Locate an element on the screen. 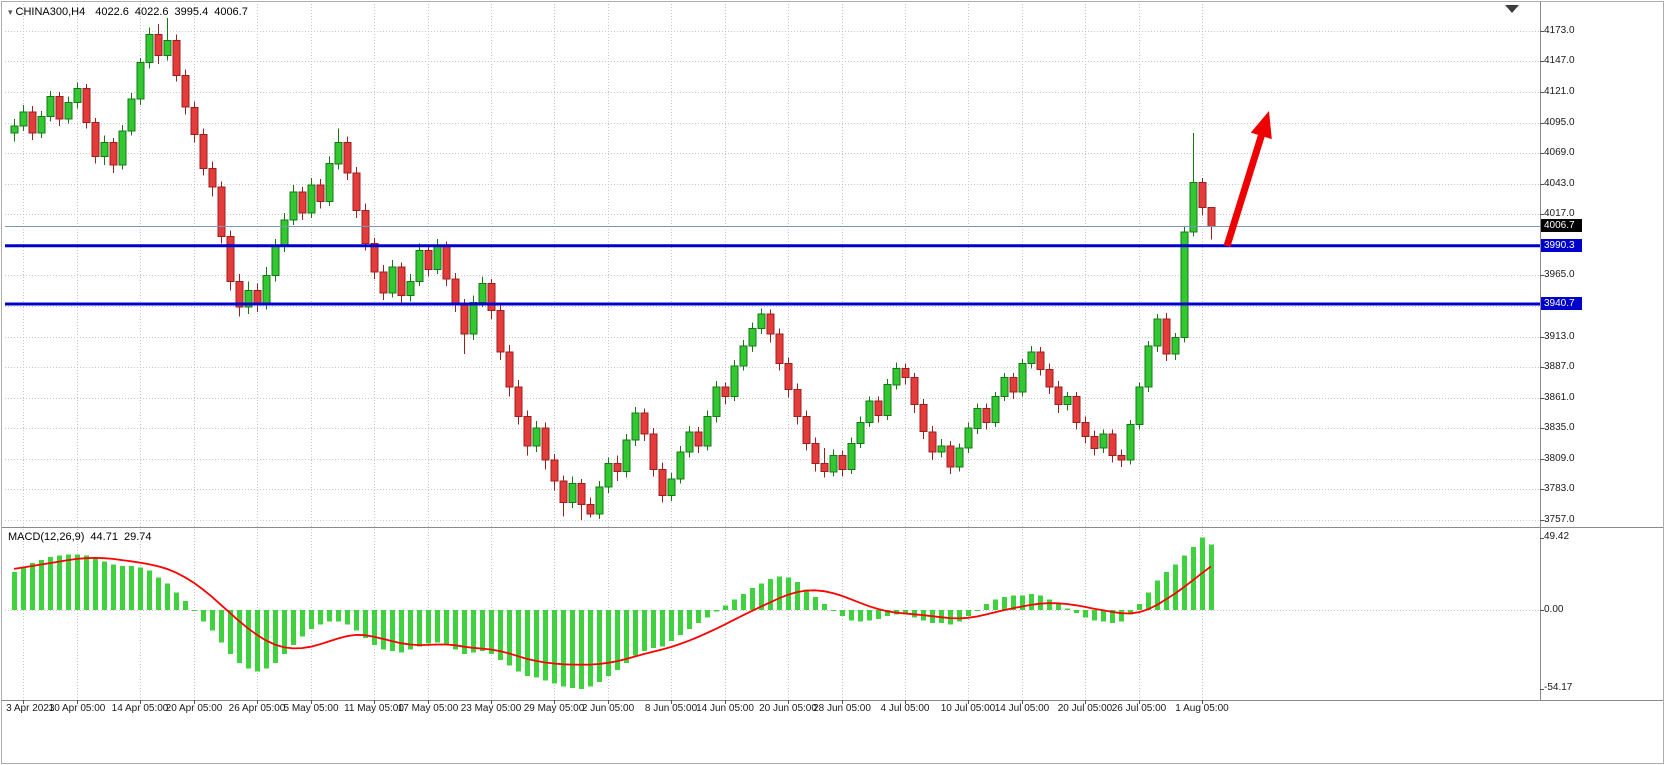 This screenshot has width=1665, height=765. time-label: 14 Jun 05:00 is located at coordinates (725, 708).